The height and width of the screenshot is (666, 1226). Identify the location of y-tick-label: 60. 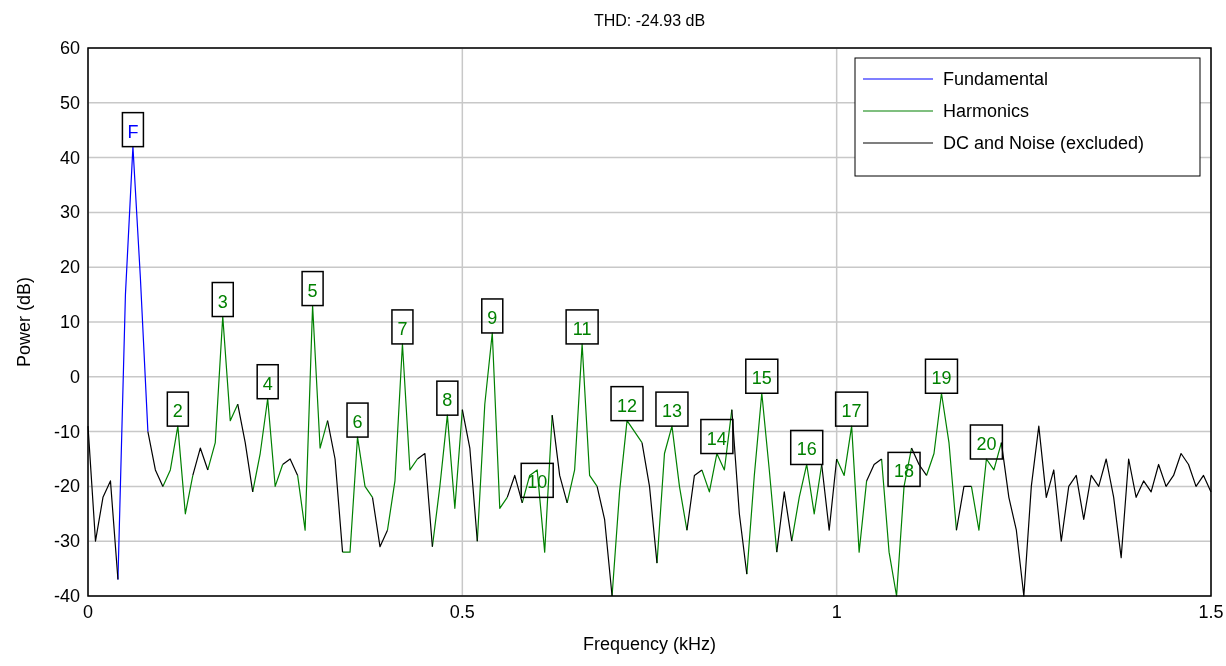
(69, 48).